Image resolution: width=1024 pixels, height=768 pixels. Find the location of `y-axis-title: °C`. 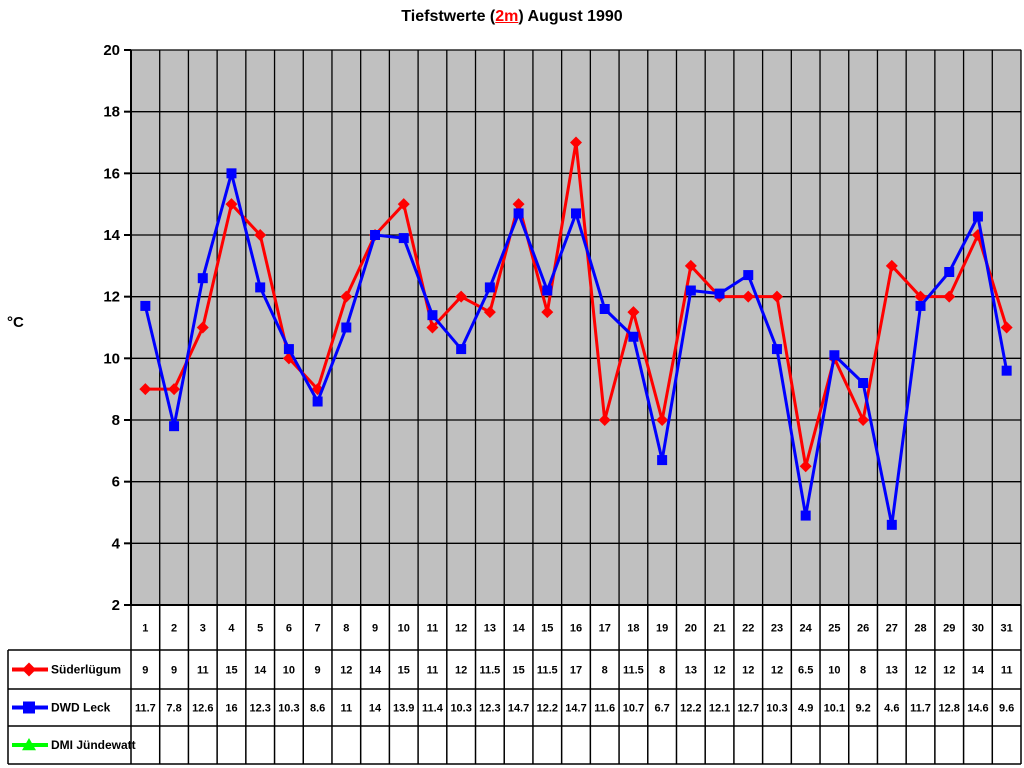

y-axis-title: °C is located at coordinates (15, 322).